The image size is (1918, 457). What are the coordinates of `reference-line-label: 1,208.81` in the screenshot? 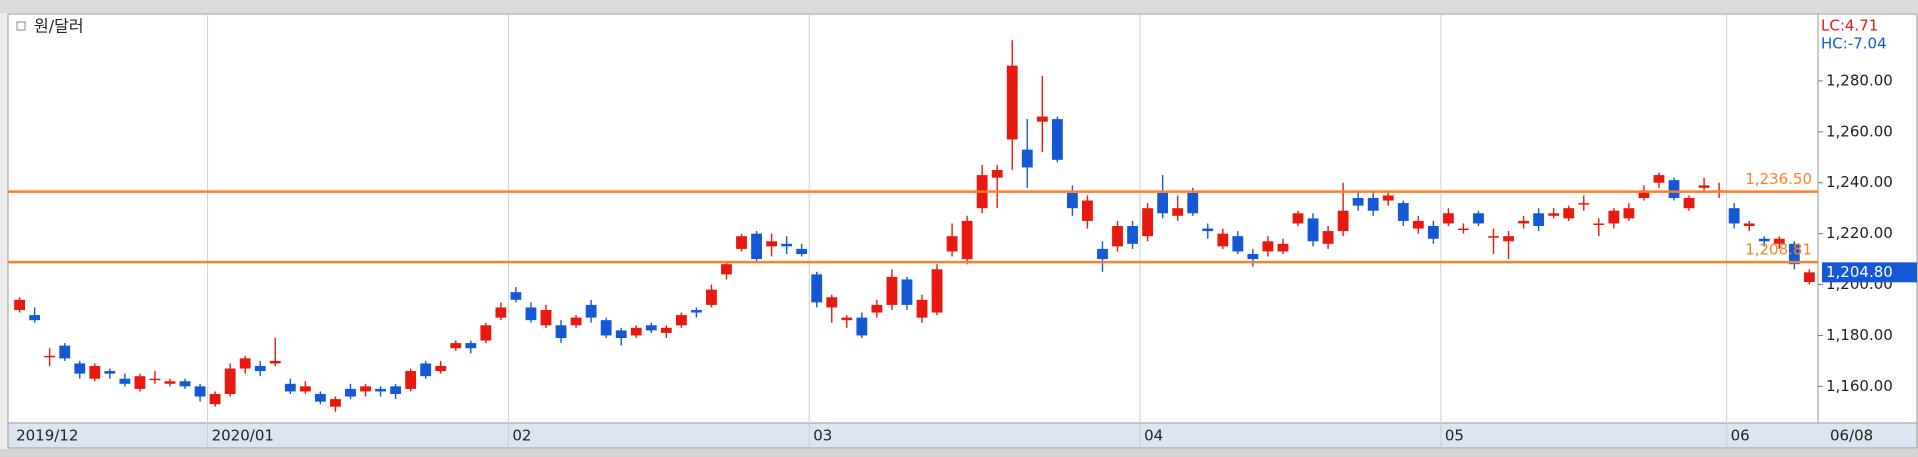 It's located at (1778, 250).